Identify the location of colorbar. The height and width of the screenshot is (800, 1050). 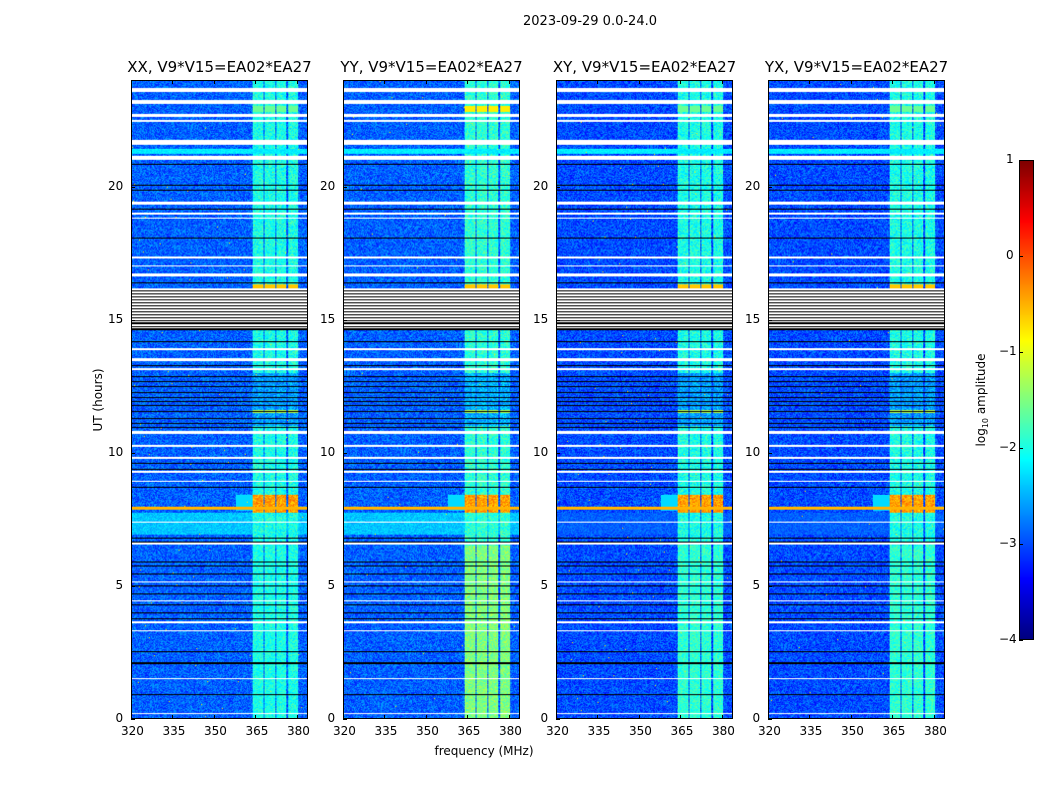
(1026, 400).